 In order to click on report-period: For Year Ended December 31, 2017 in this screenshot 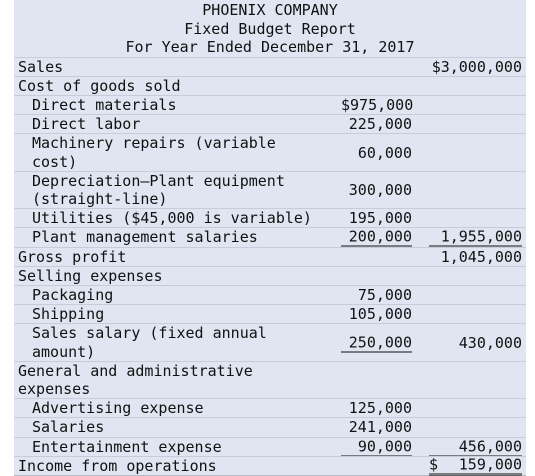, I will do `click(270, 47)`.